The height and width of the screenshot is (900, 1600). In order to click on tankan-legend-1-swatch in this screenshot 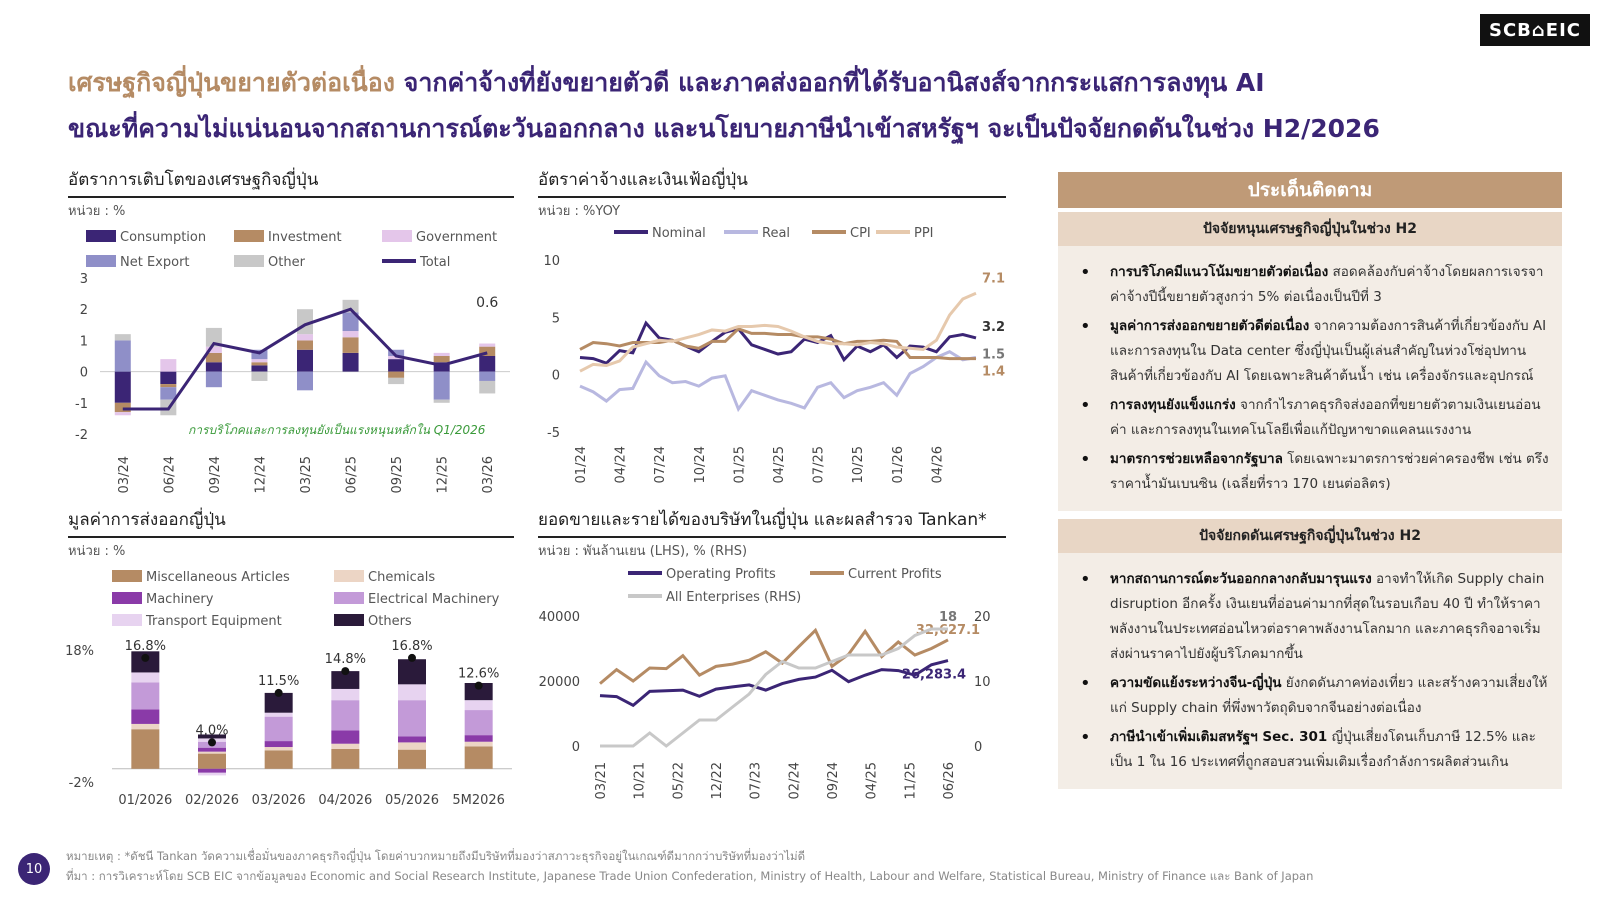, I will do `click(827, 573)`.